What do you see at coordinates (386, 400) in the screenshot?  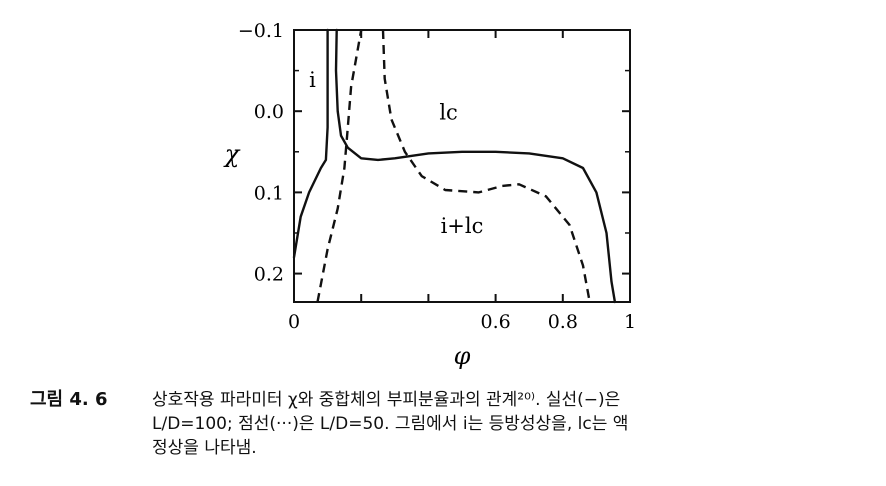 I see `caption-line-1: 상호작용 파라미터 χ와 중합체의 부피분율과의 관계²⁰⁾. 실선(−)은` at bounding box center [386, 400].